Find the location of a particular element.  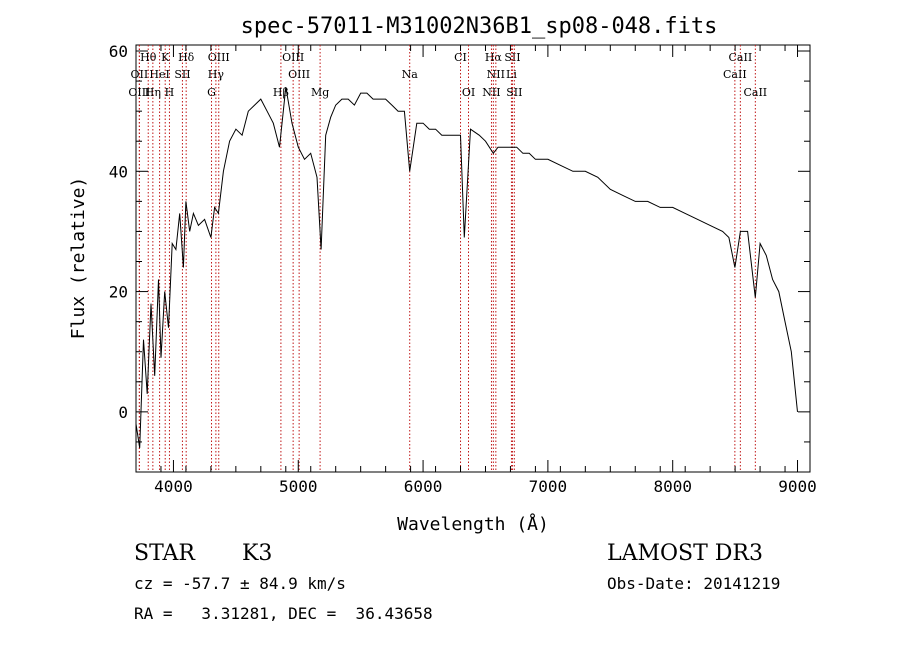

chart-title: spec-57011-M31002N36B1_sp08-048.fits is located at coordinates (479, 26).